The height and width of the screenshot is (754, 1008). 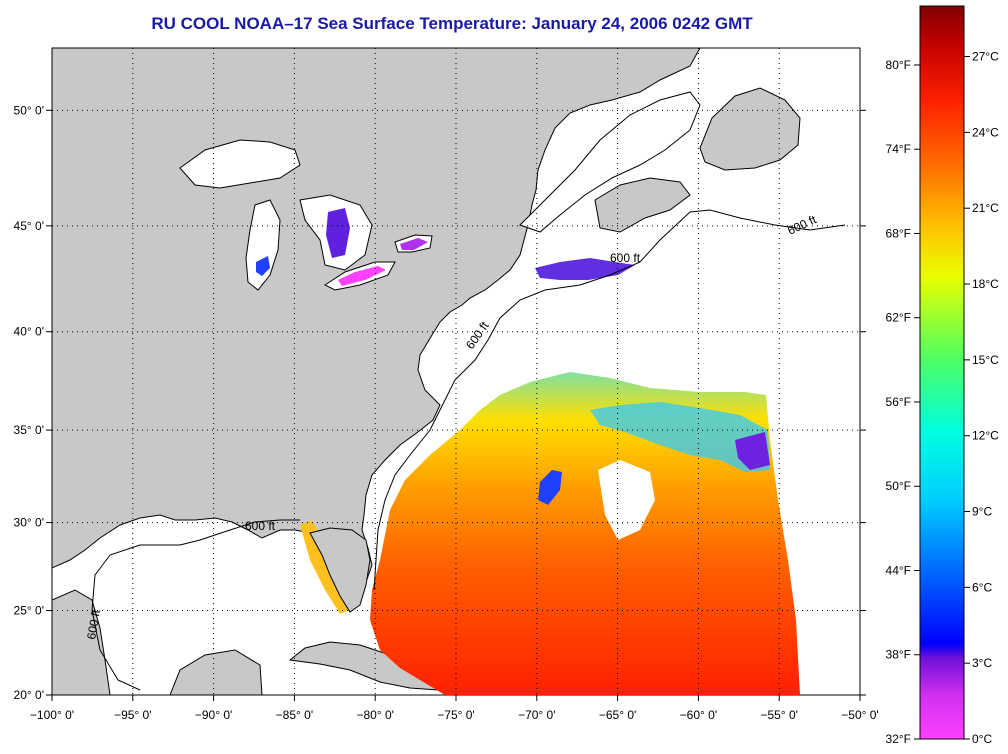 I want to click on colorbar-f-label: 68°F, so click(x=898, y=233).